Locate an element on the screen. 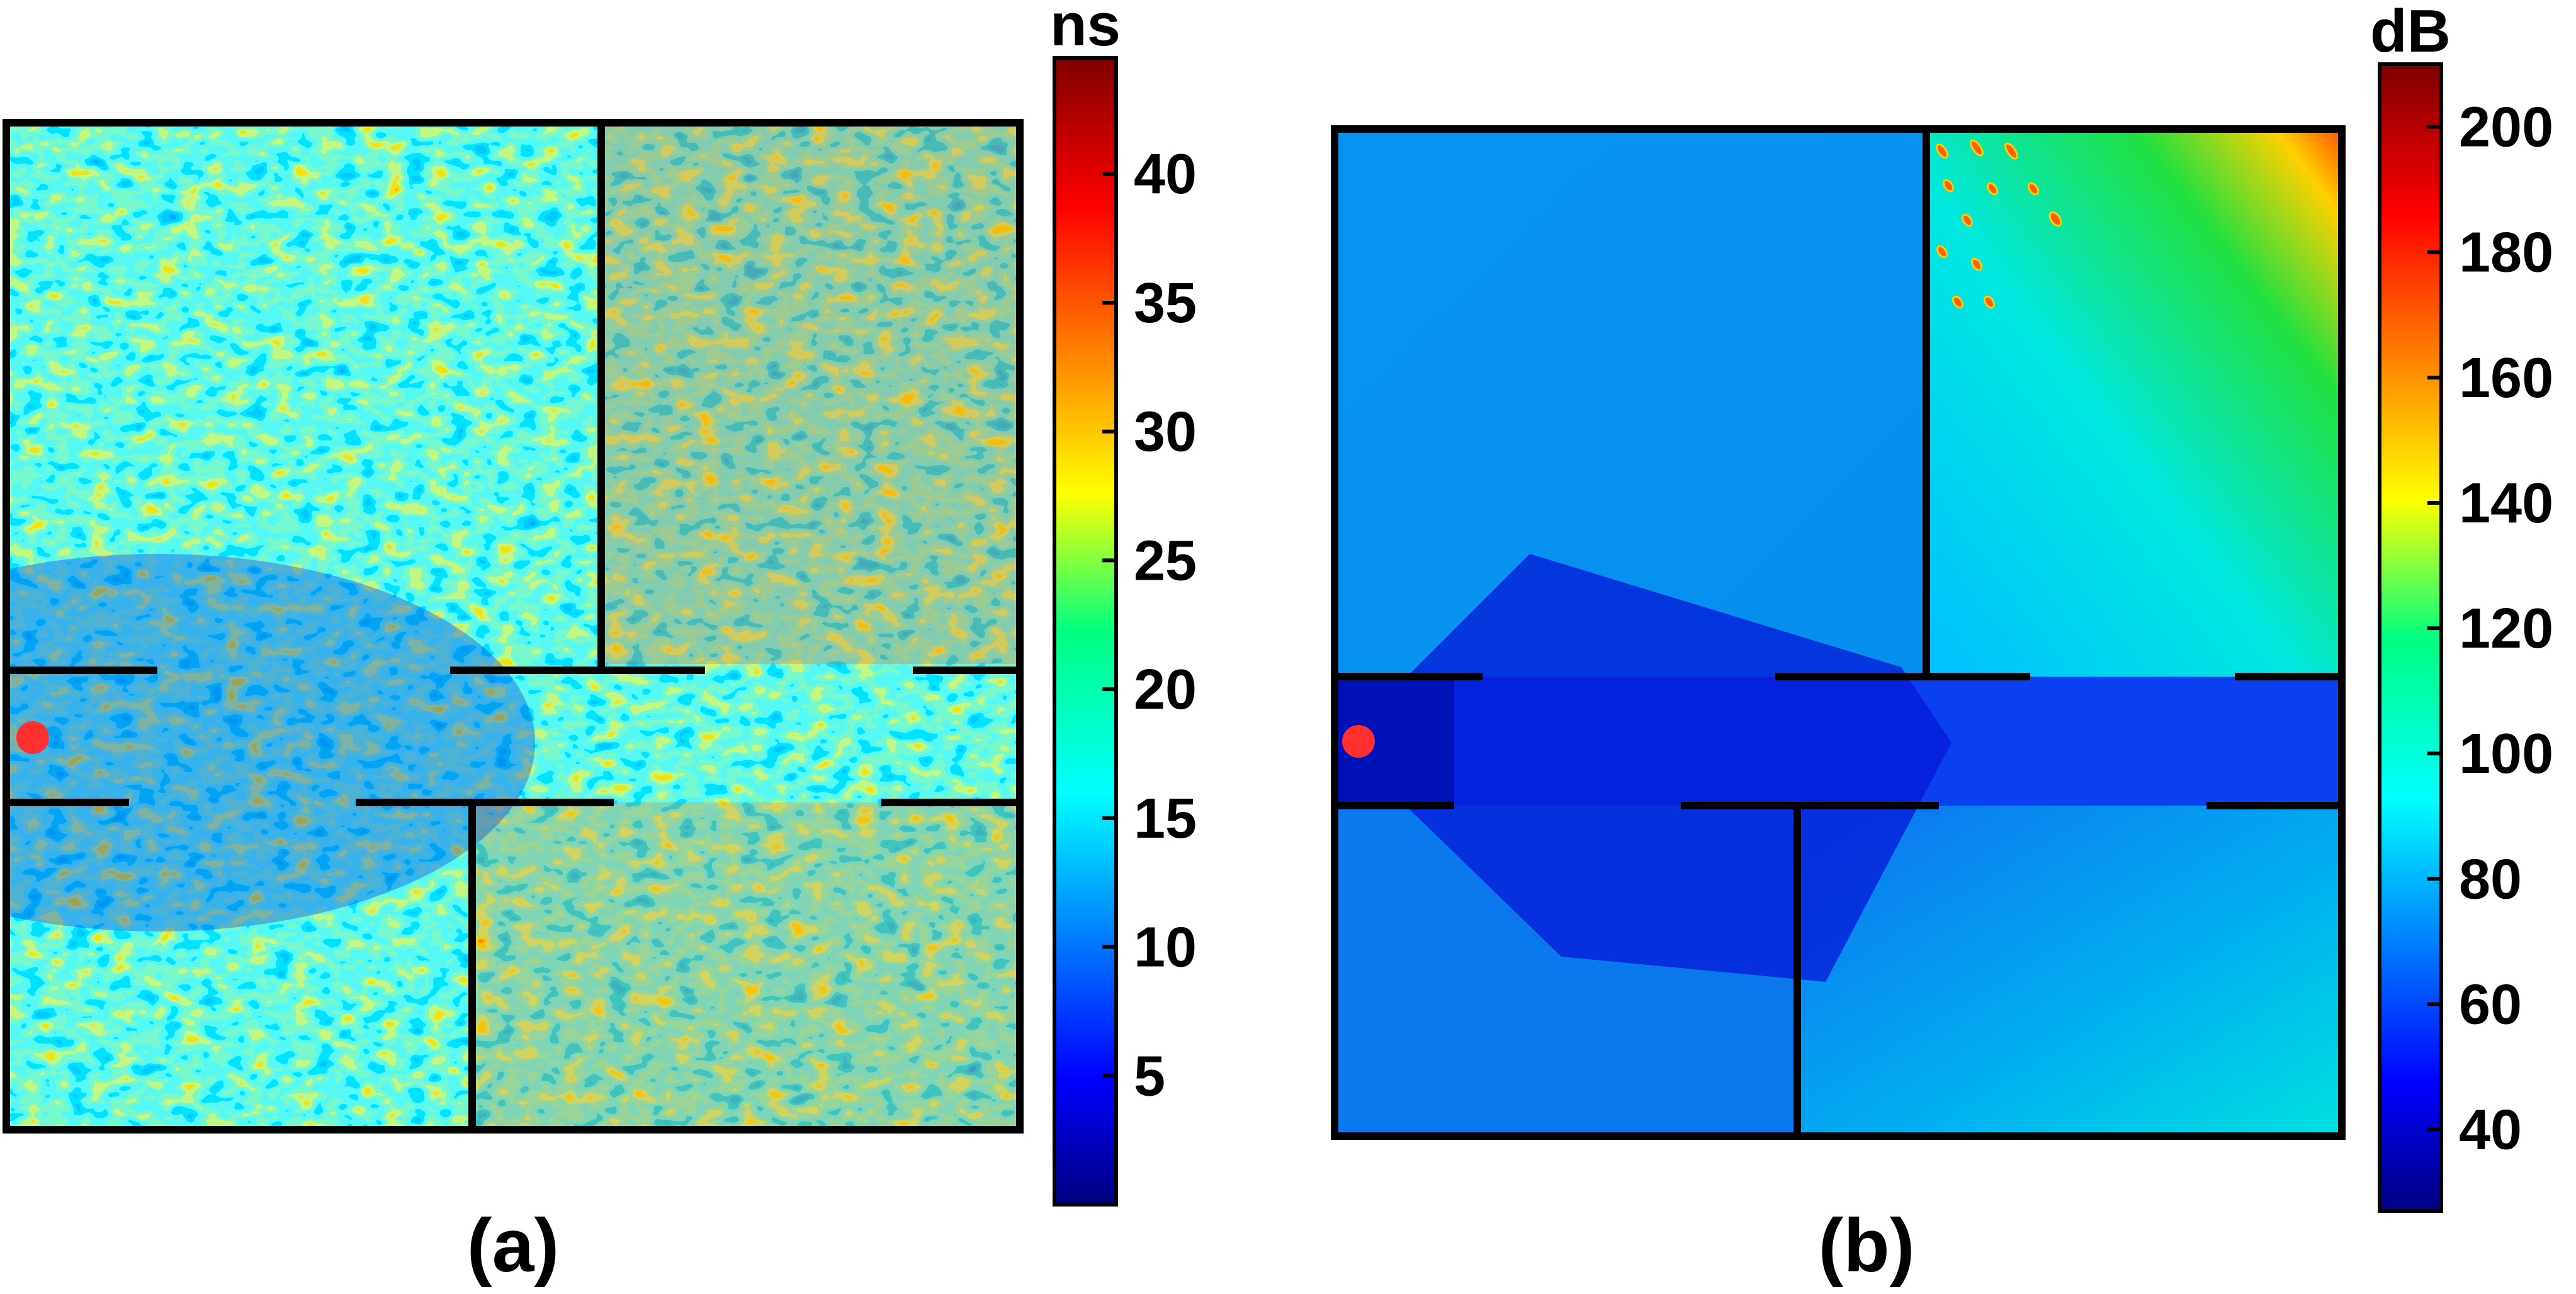  colorbar-b-tick-label: 60 is located at coordinates (2490, 1004).